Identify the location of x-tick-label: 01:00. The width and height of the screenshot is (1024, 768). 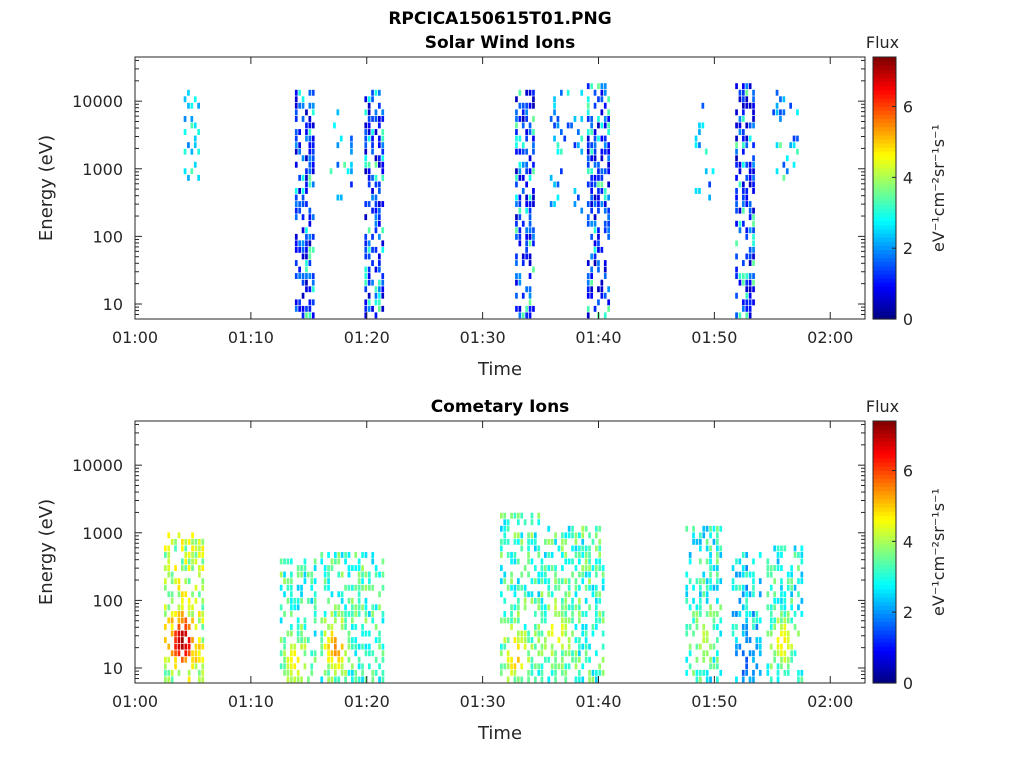
(135, 701).